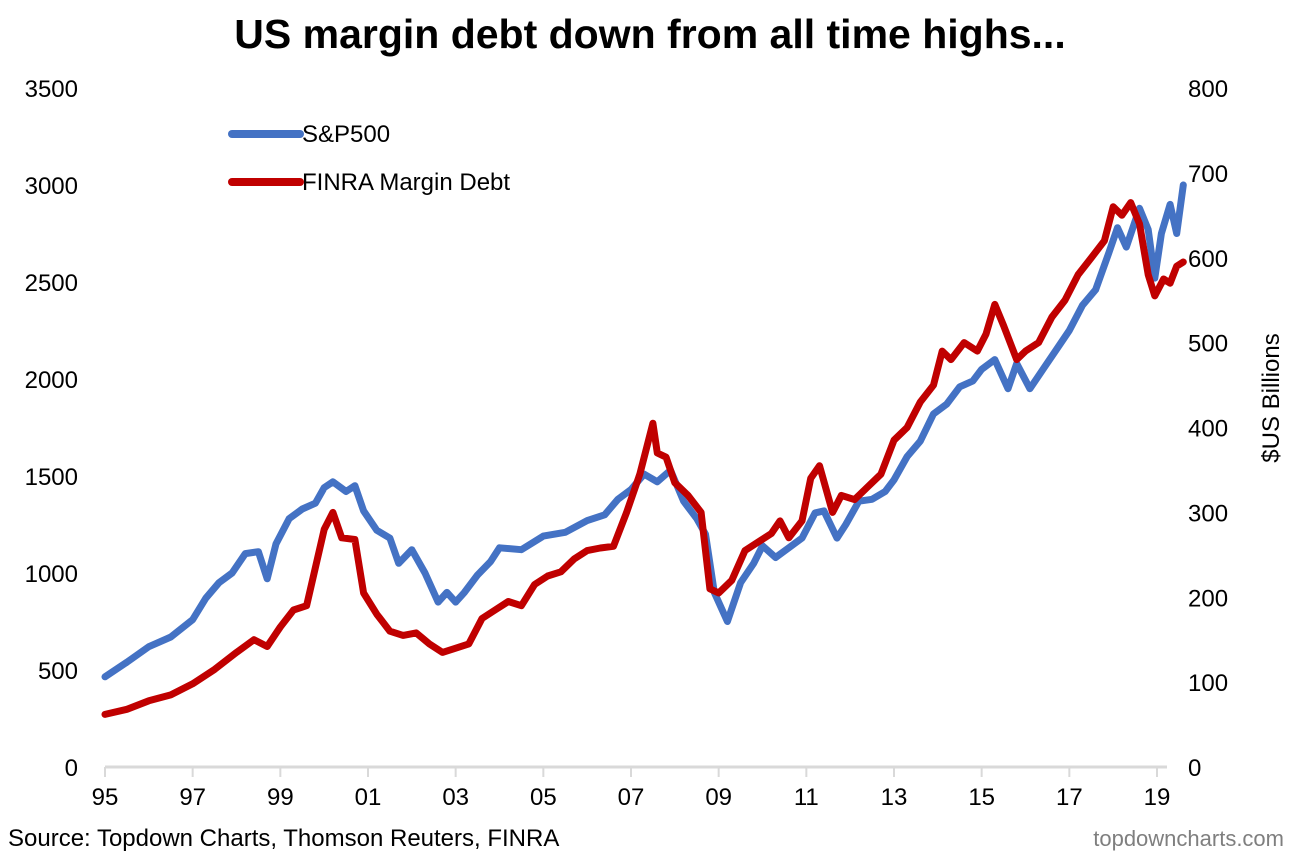 The width and height of the screenshot is (1301, 867). I want to click on right-axis-ticks: 0 100 200 300 400 500 600 700 800, so click(1208, 429).